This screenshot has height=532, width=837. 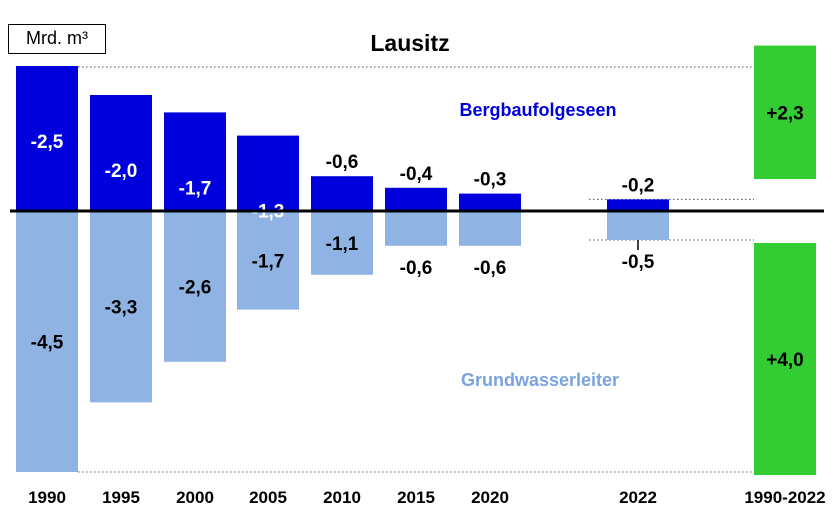 I want to click on label-bergbaufolgeseen-1995: -2,0, so click(x=121, y=171).